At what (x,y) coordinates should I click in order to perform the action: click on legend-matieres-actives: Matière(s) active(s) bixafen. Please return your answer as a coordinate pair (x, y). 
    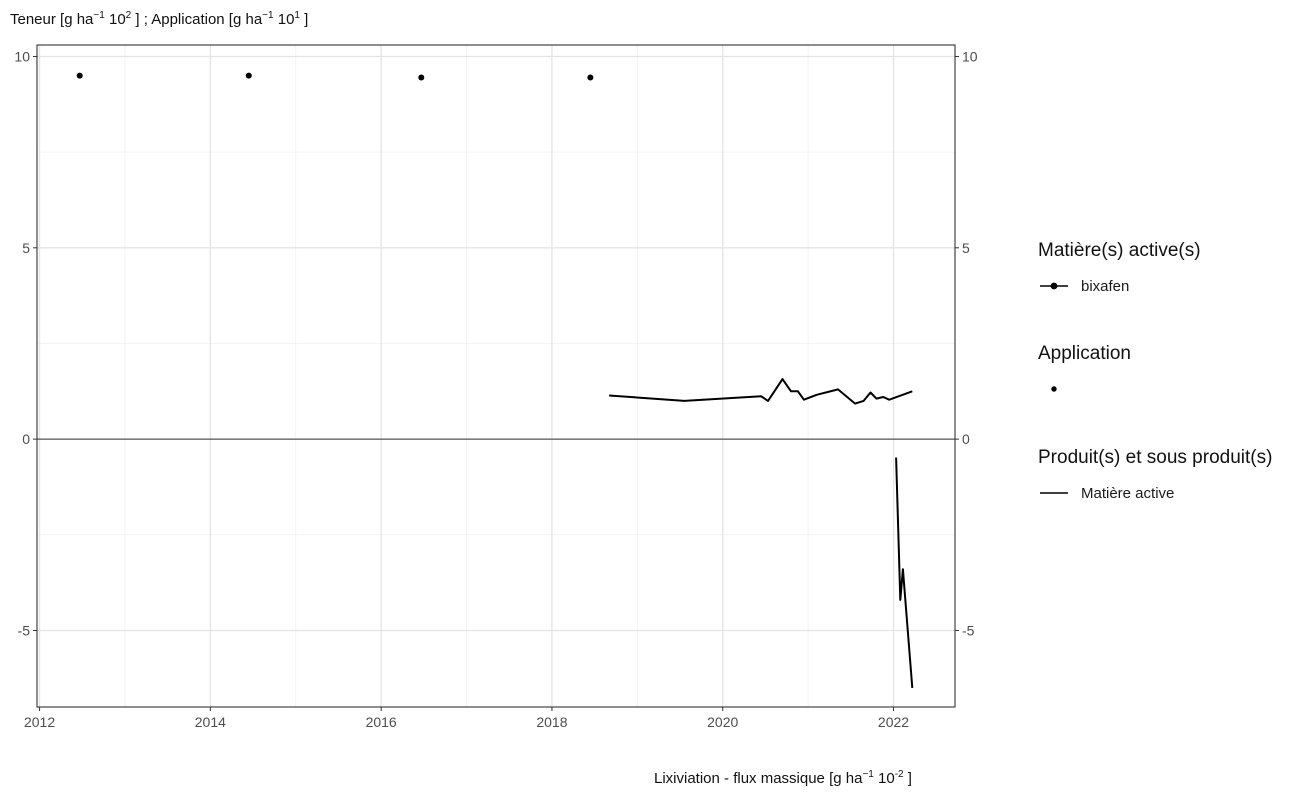
    Looking at the image, I should click on (1119, 268).